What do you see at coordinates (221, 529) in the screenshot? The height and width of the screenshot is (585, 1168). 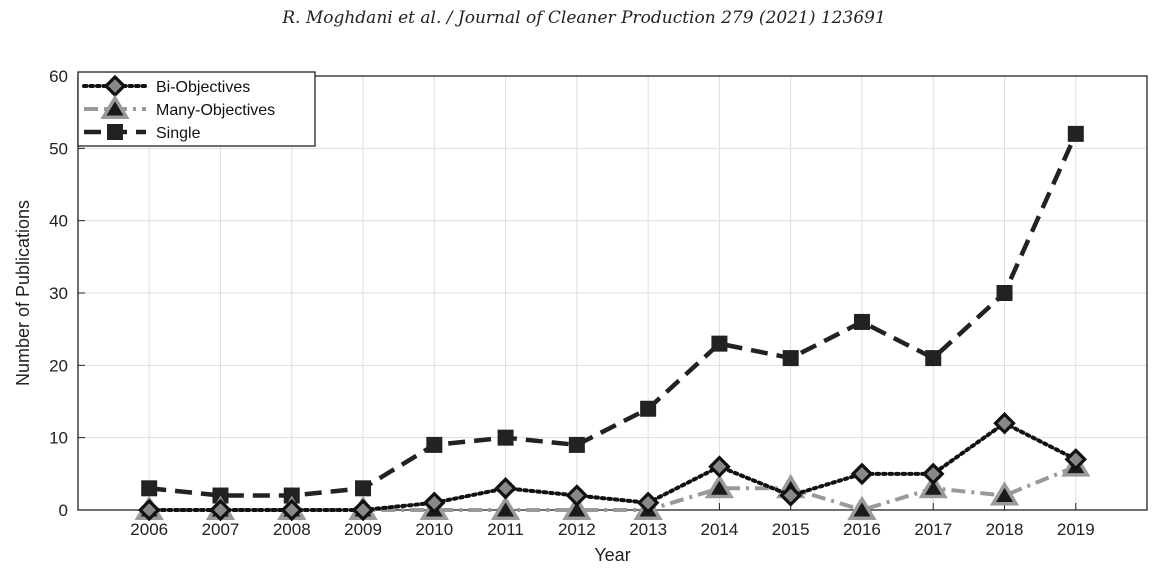 I see `x-tick-label: 2007` at bounding box center [221, 529].